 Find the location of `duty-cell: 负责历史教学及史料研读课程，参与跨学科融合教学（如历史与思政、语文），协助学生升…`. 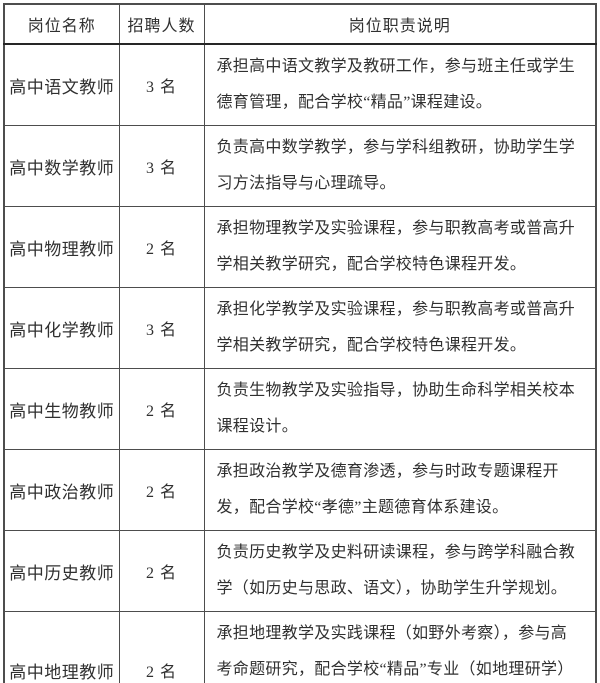

duty-cell: 负责历史教学及史料研读课程，参与跨学科融合教学（如历史与思政、语文），协助学生升… is located at coordinates (400, 571).